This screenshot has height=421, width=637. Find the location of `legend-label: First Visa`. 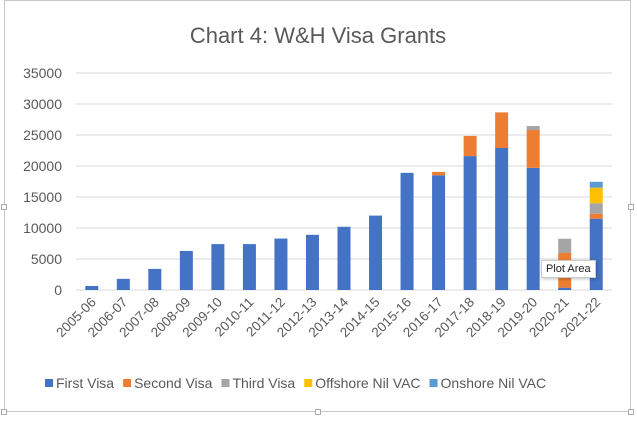

legend-label: First Visa is located at coordinates (85, 383).